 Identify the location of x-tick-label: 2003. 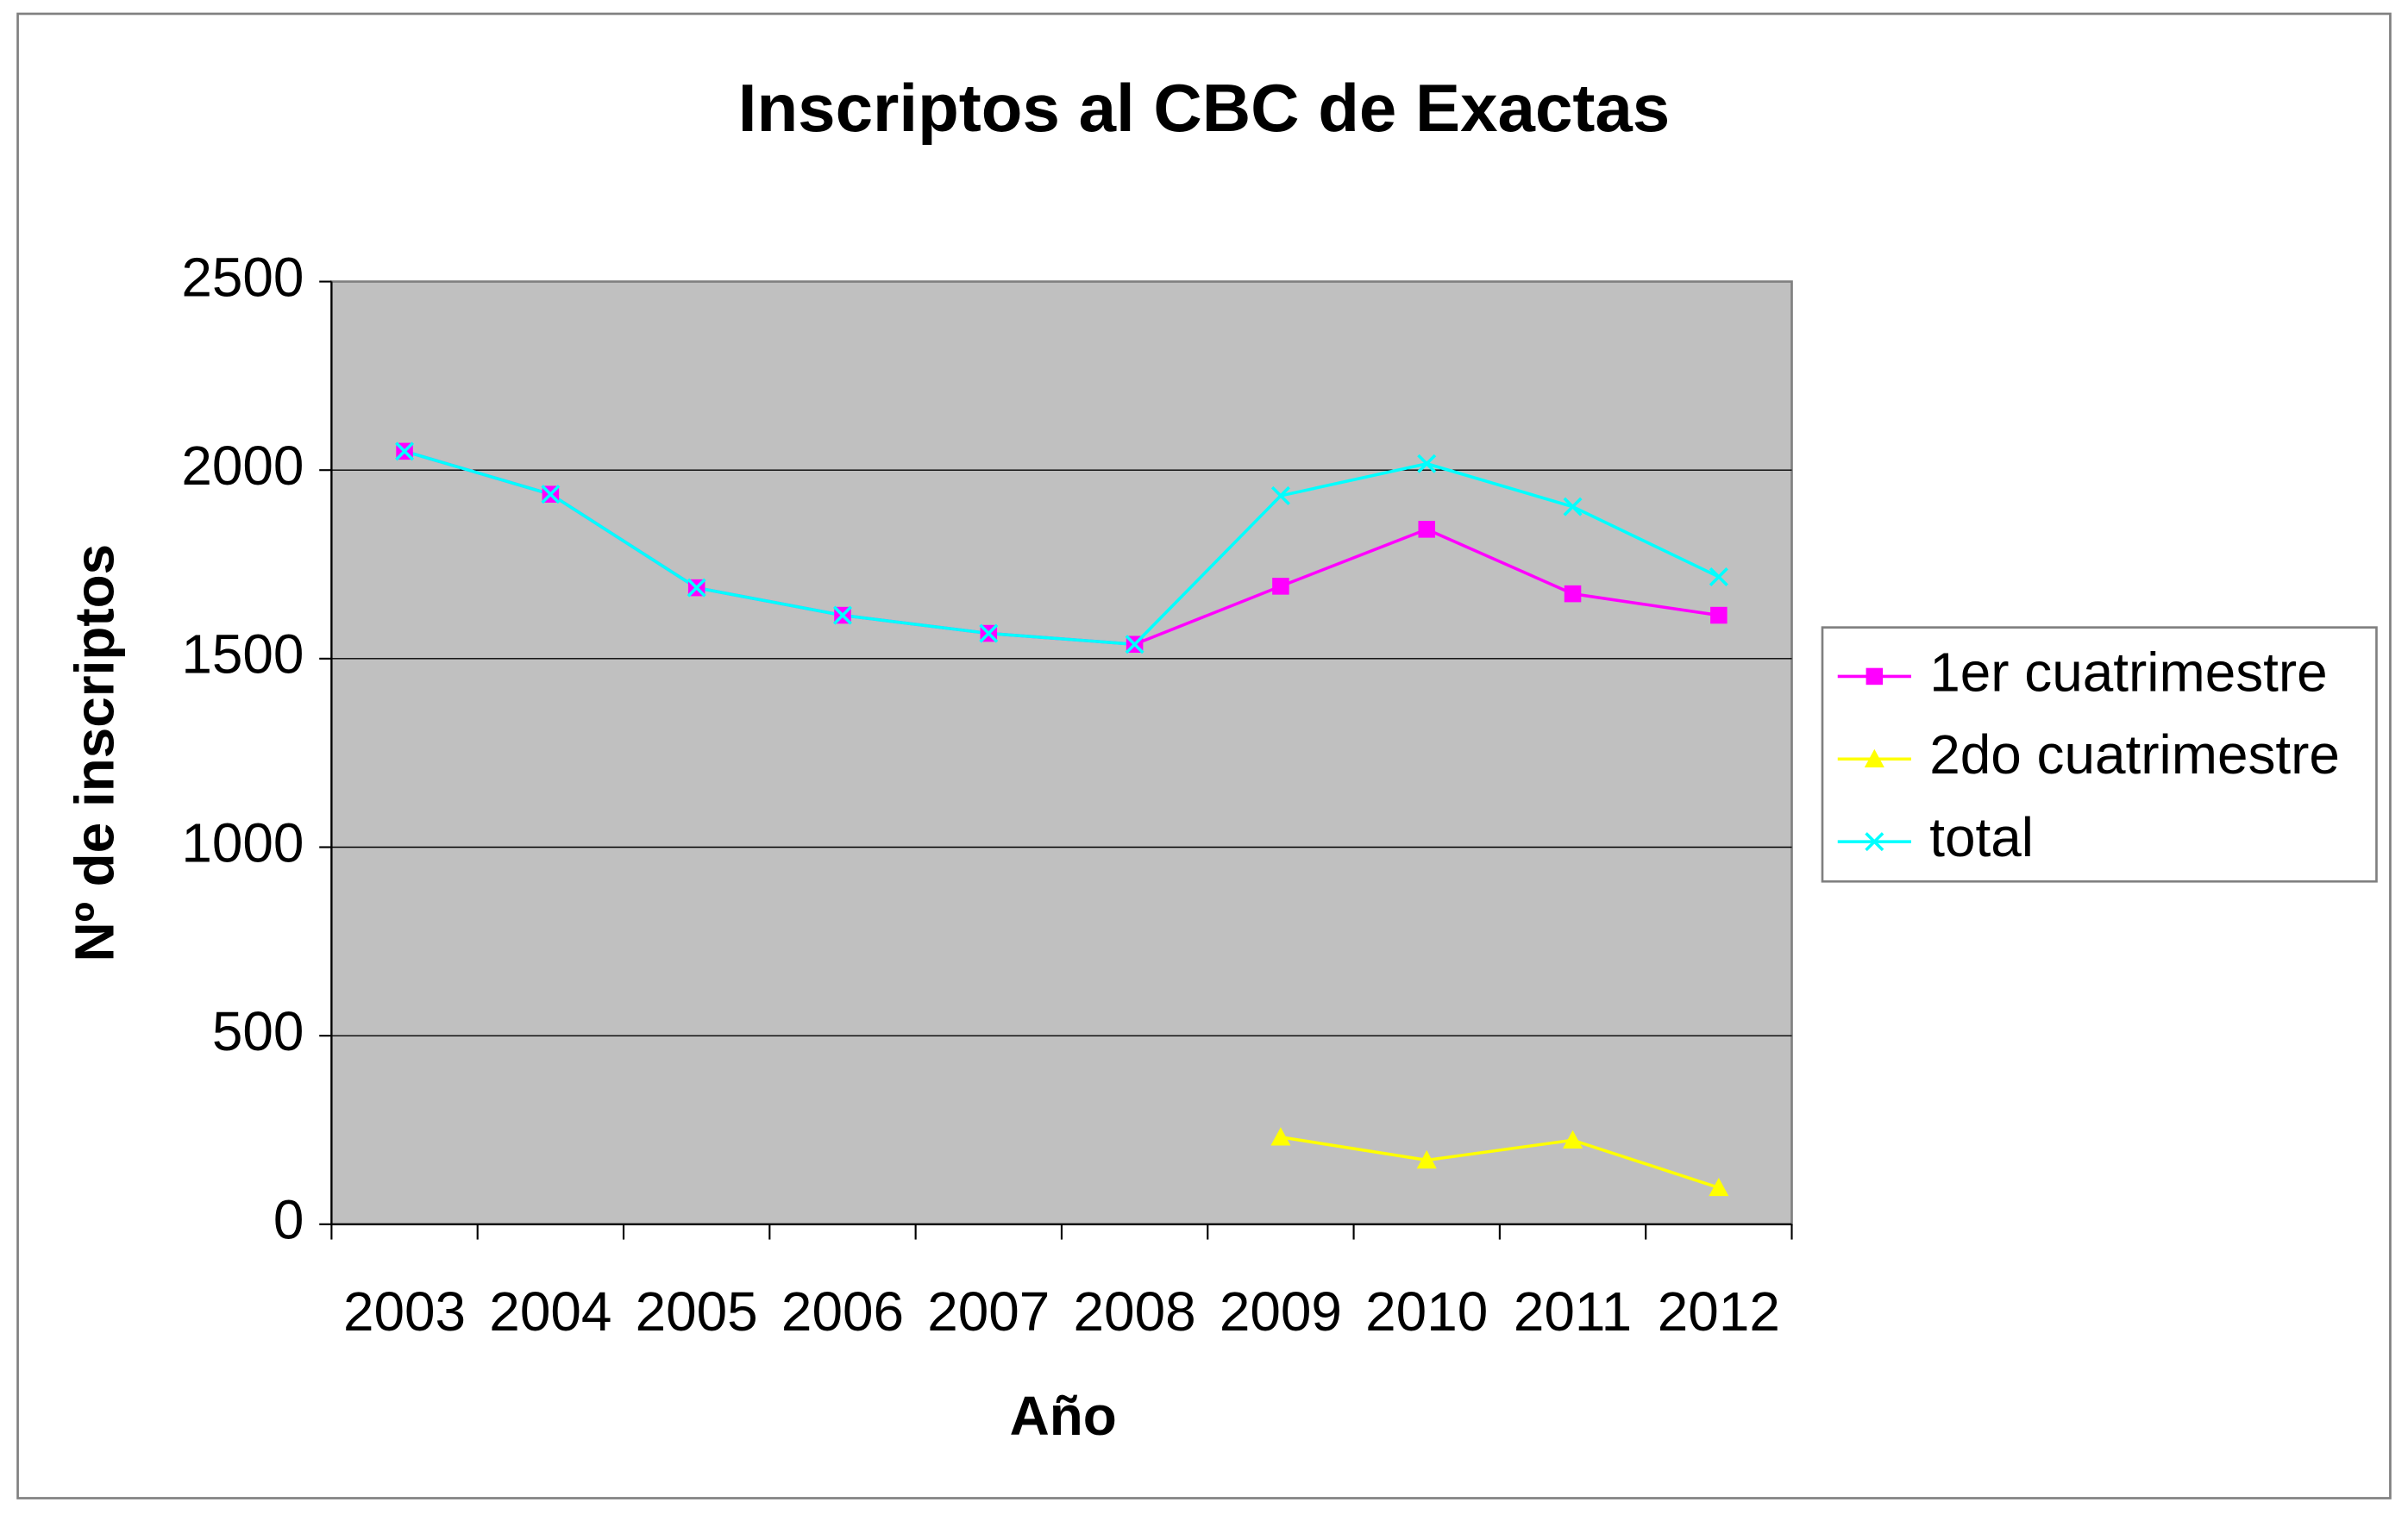
(404, 1312).